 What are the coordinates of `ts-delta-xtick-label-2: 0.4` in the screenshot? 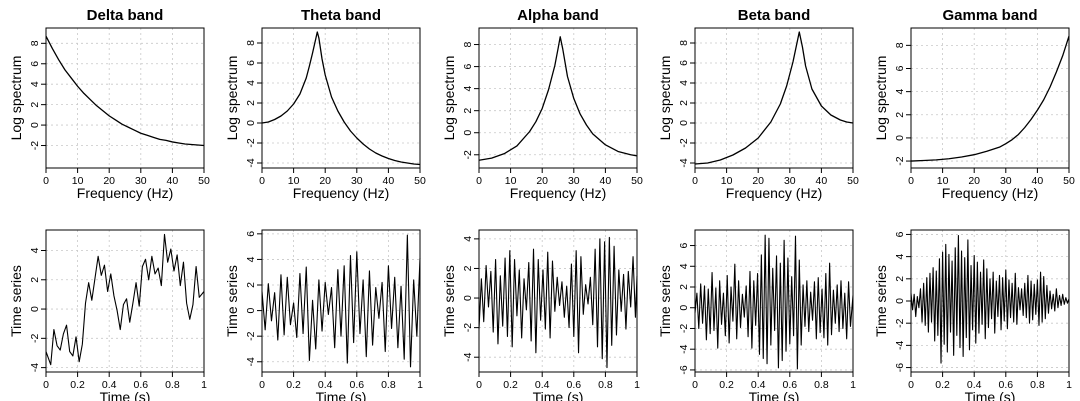 It's located at (109, 385).